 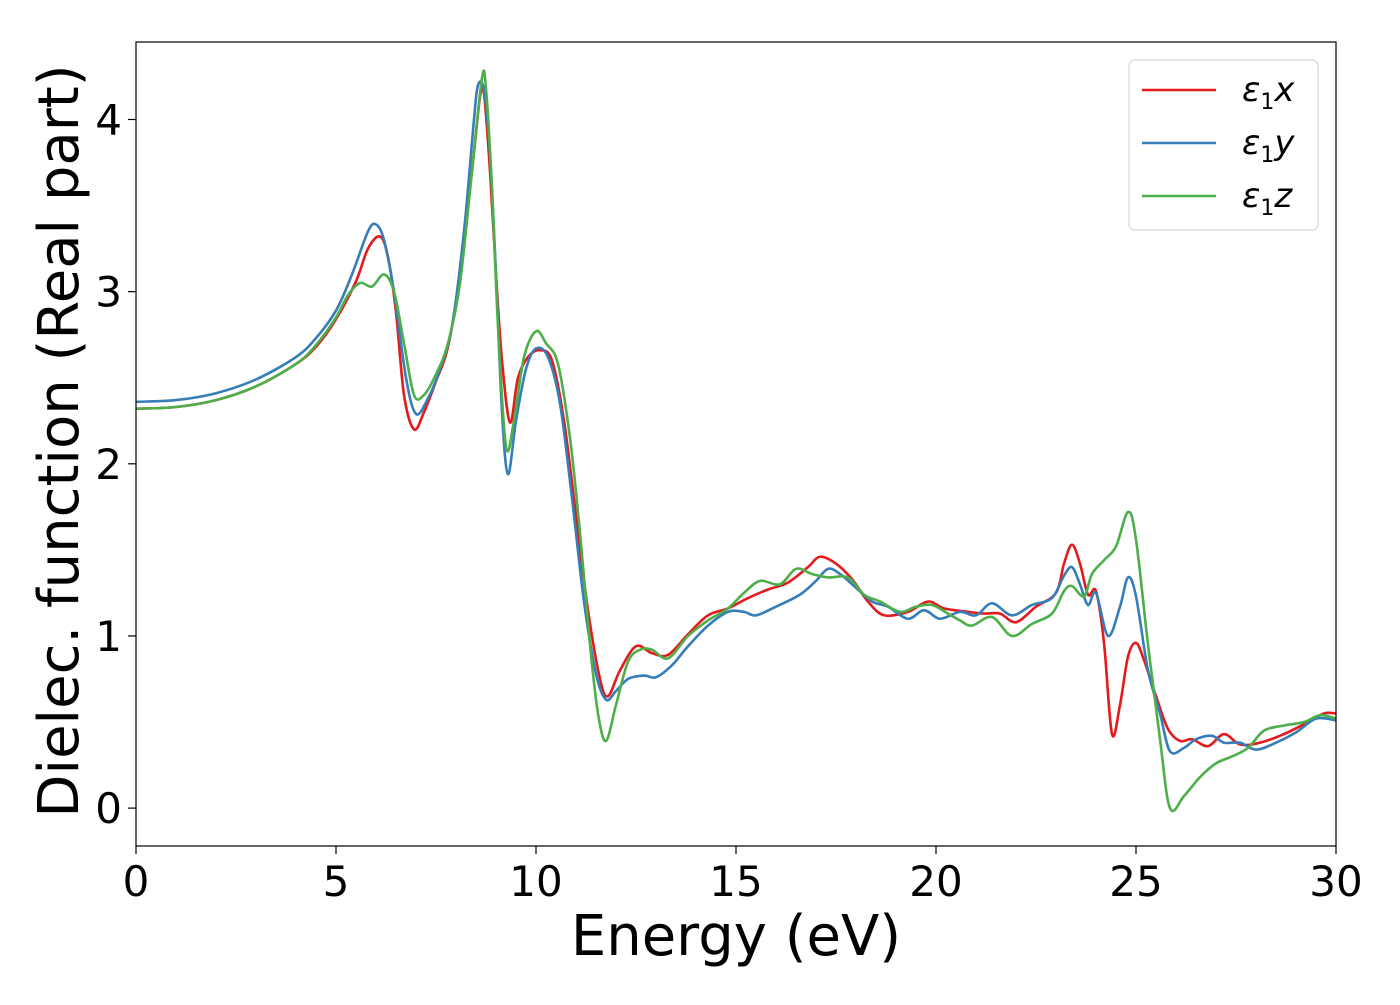 What do you see at coordinates (935, 881) in the screenshot?
I see `x-tick-label: 20` at bounding box center [935, 881].